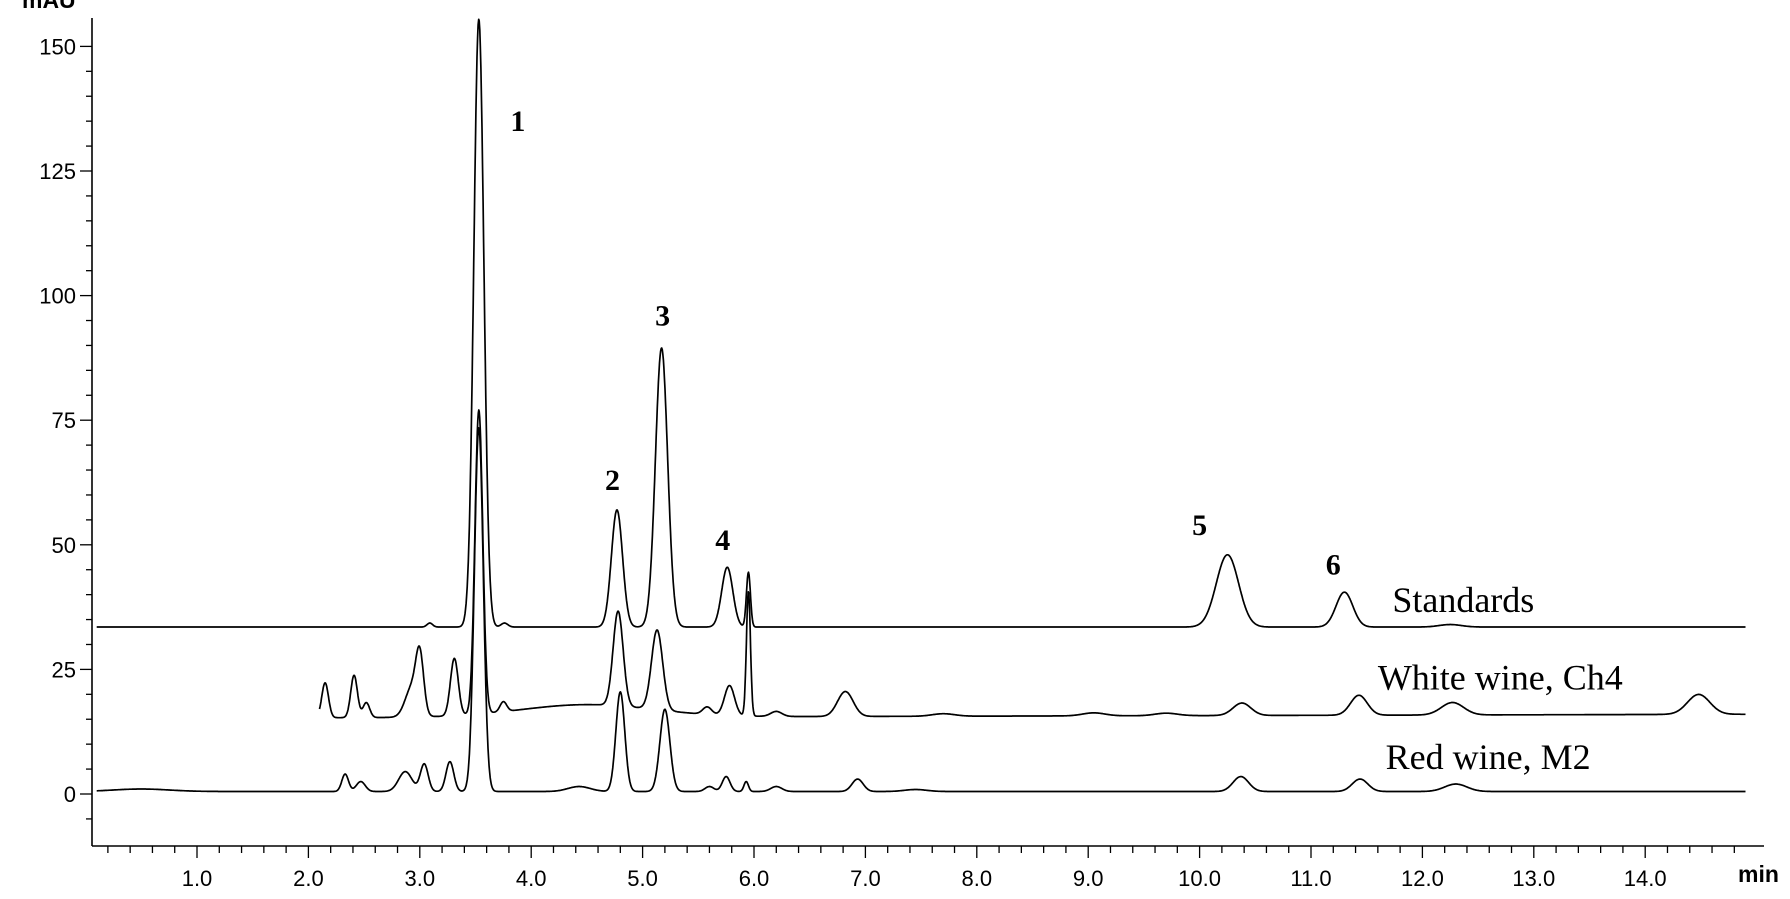 The image size is (1790, 899). What do you see at coordinates (977, 878) in the screenshot?
I see `x-tick-label: 8.0` at bounding box center [977, 878].